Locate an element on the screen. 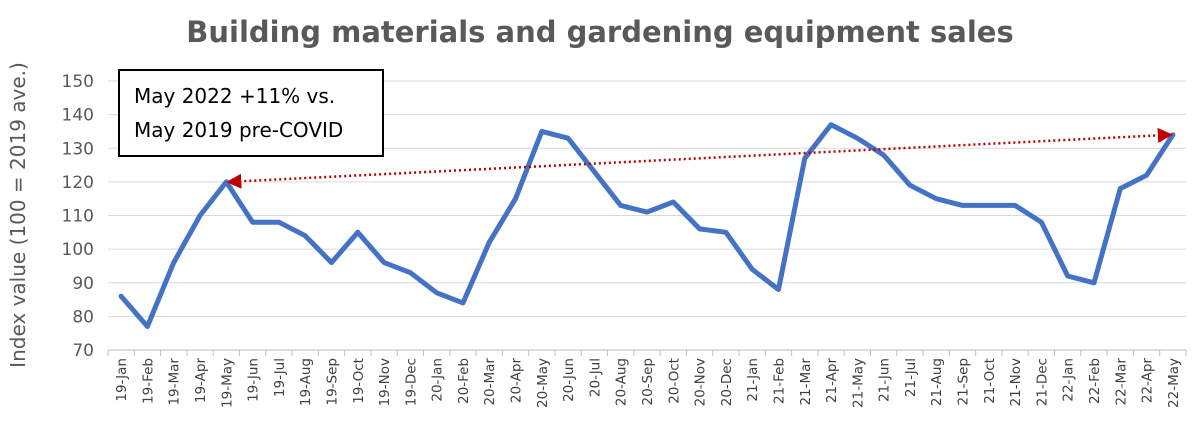 The height and width of the screenshot is (428, 1199). x-tick-label: 22-Mar is located at coordinates (1121, 382).